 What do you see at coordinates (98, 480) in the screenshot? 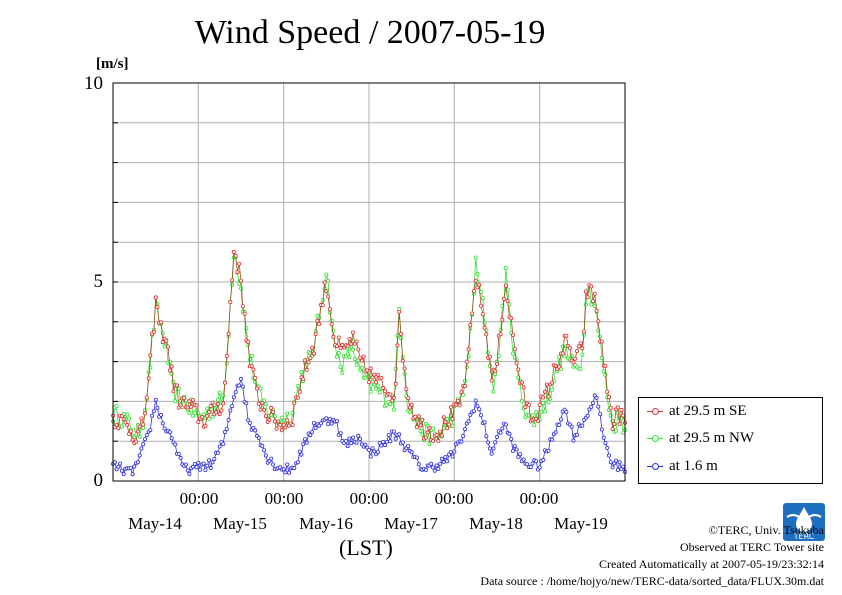
I see `y-tick-label-0: 0` at bounding box center [98, 480].